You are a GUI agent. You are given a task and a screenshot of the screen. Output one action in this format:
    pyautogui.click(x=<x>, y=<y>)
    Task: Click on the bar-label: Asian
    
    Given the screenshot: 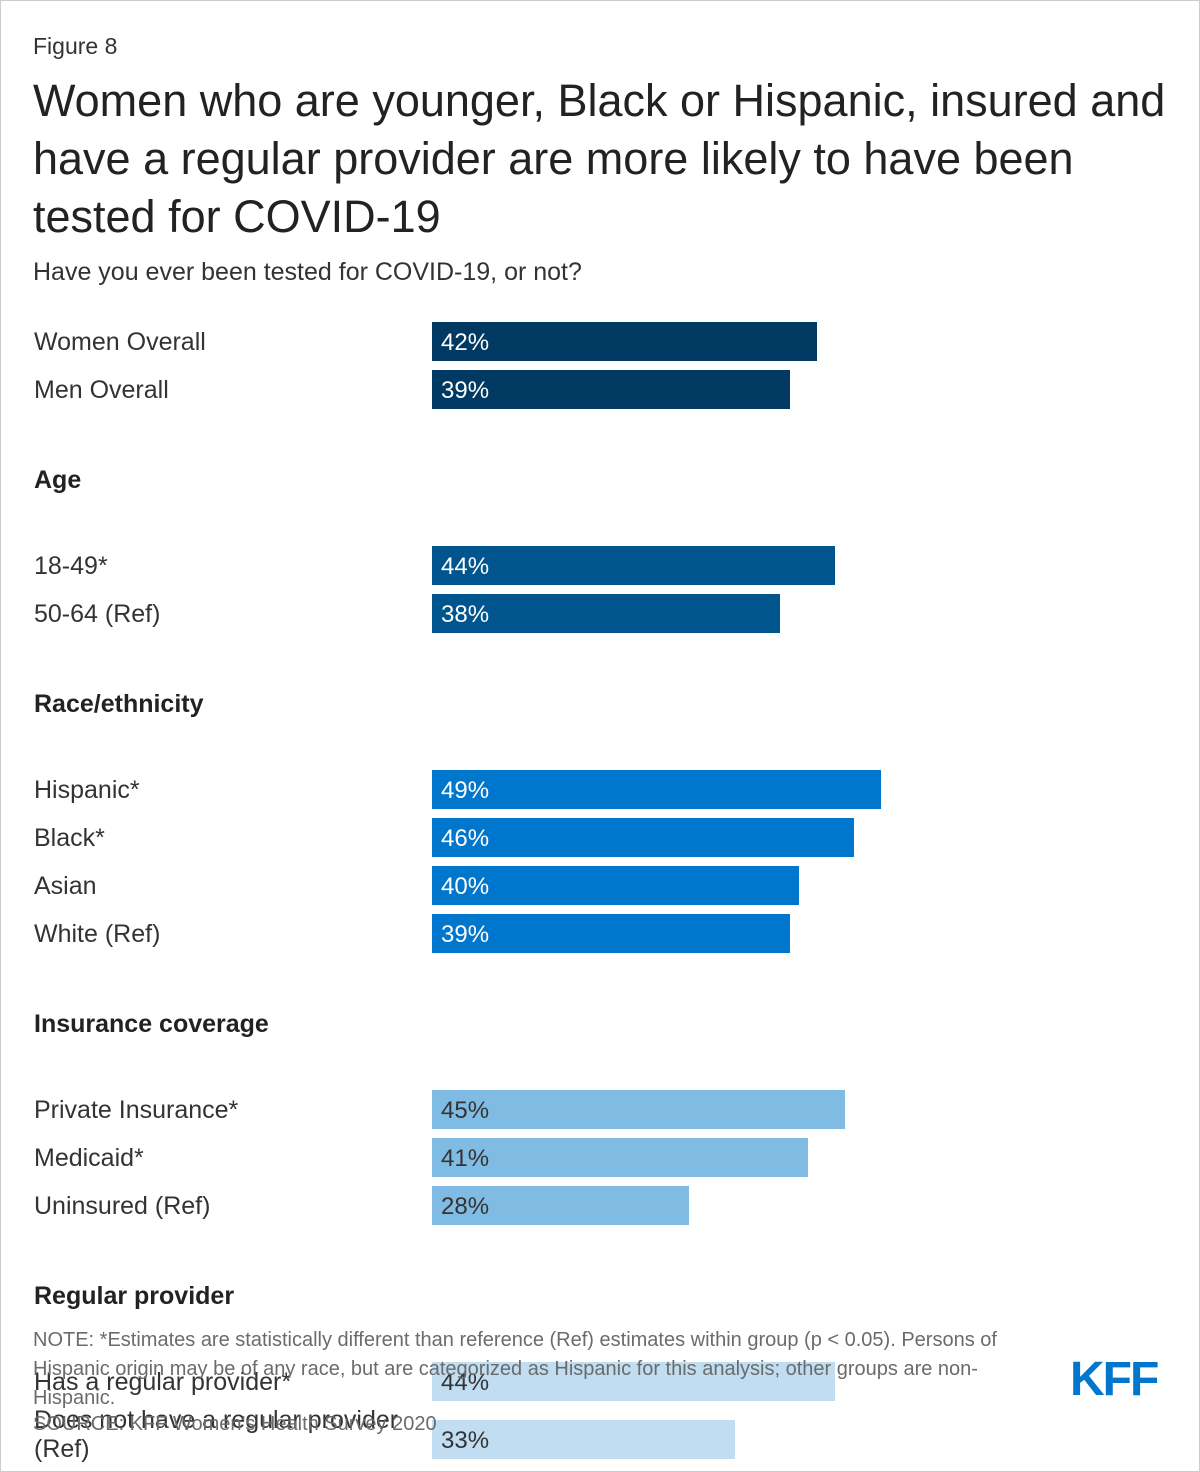 What is the action you would take?
    pyautogui.click(x=65, y=886)
    